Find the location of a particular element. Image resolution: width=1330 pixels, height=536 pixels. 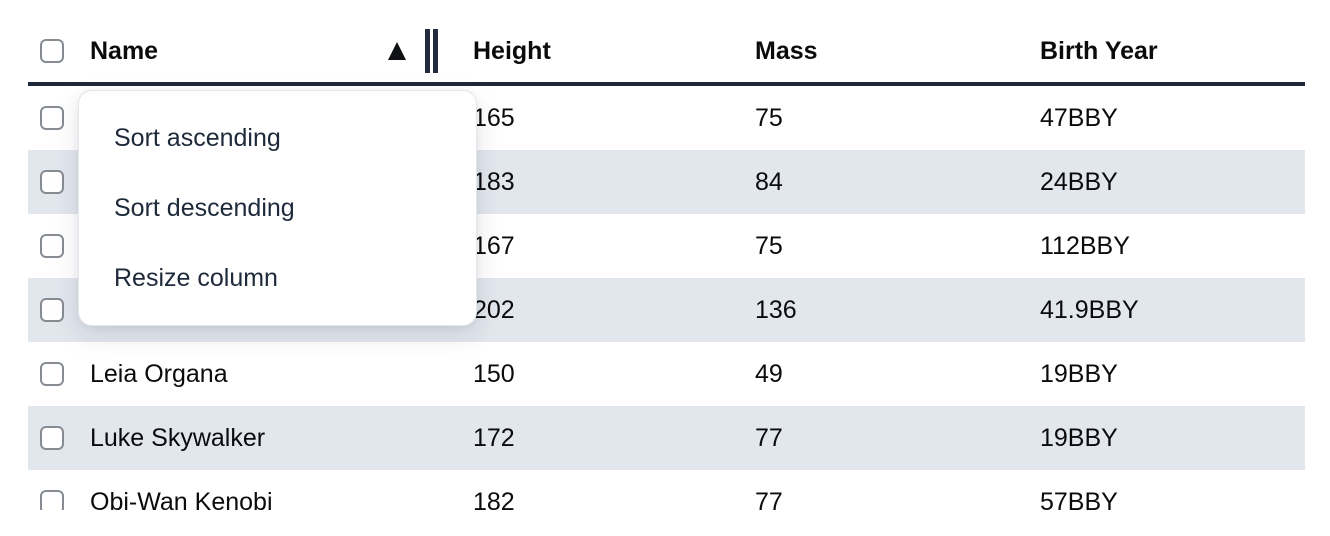

table-row: 167 75 112BBY is located at coordinates (666, 246).